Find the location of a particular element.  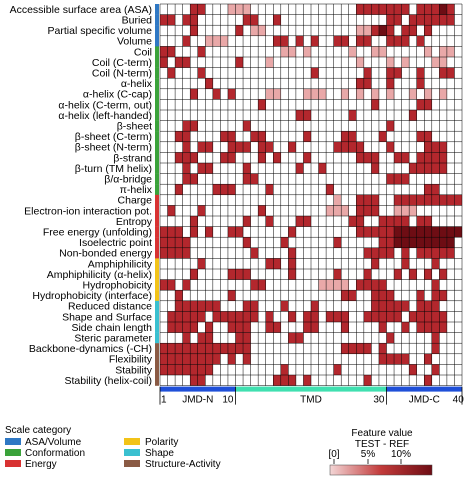

category-bar-conformation is located at coordinates (157, 189).